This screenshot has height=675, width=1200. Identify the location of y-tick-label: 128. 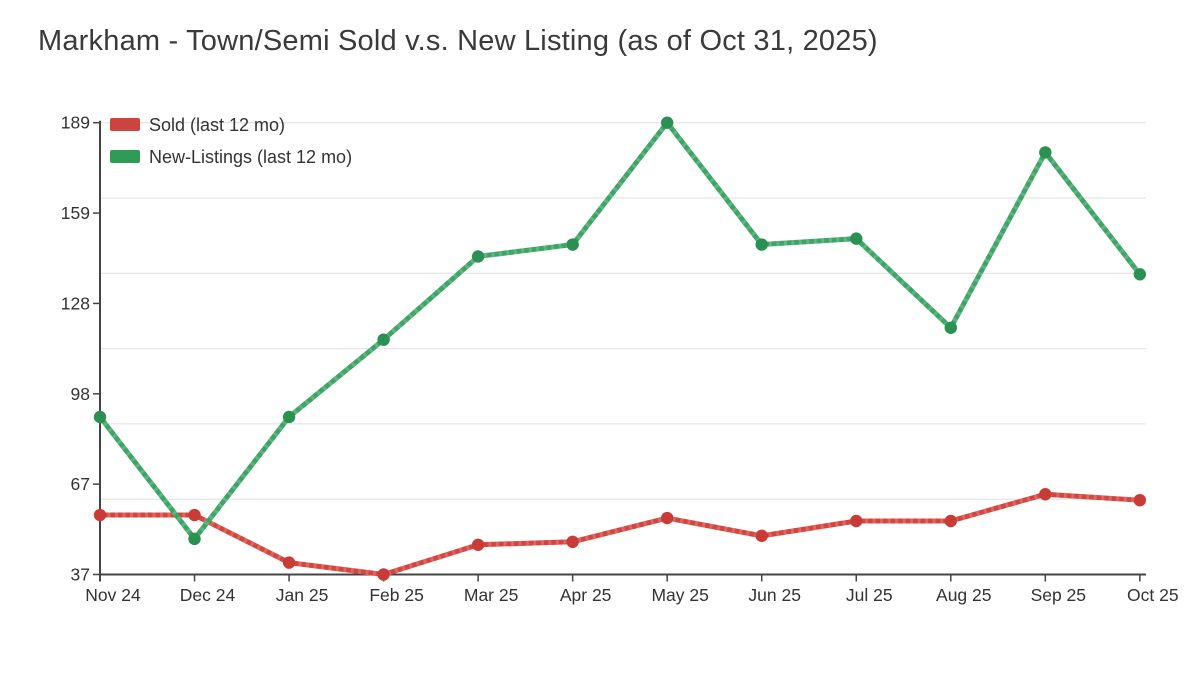
(75, 303).